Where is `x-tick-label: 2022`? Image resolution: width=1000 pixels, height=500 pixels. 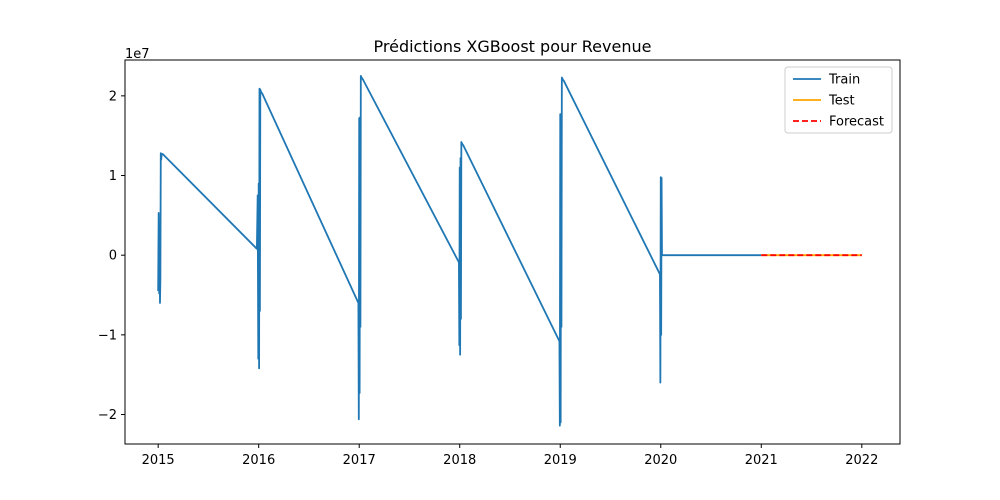 x-tick-label: 2022 is located at coordinates (861, 460).